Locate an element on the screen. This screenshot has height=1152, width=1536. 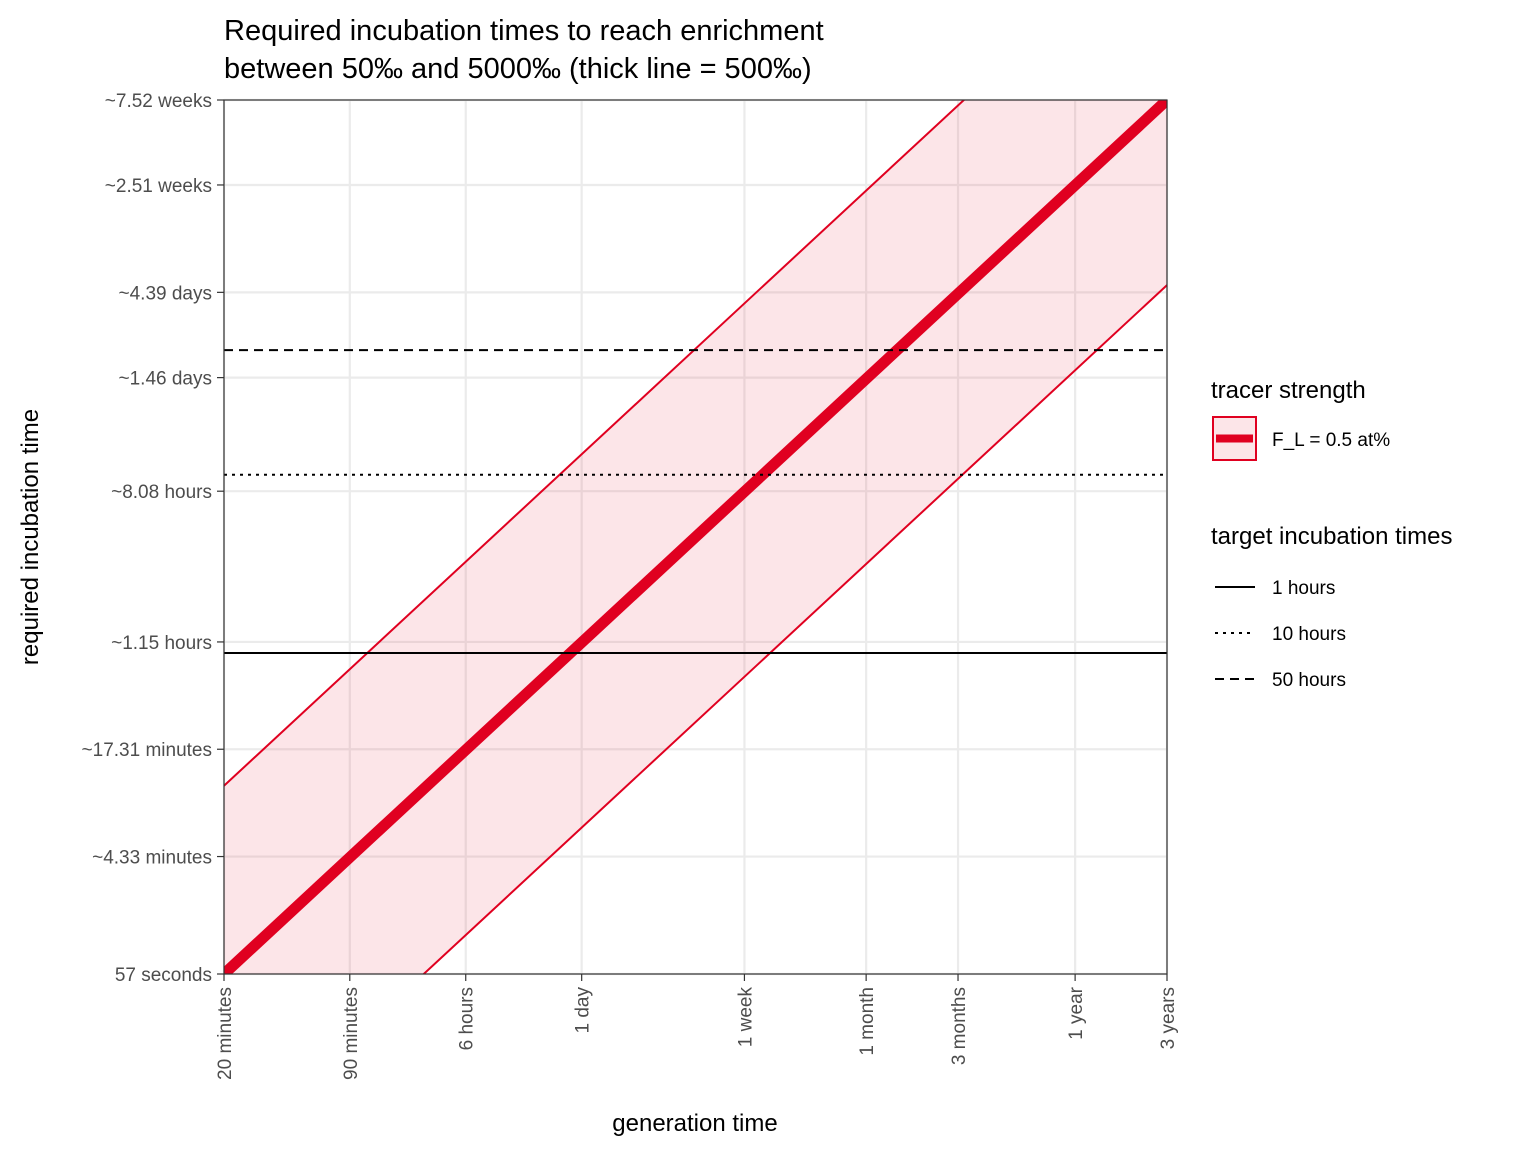
x-tick-label: 90 minutes is located at coordinates (351, 1033).